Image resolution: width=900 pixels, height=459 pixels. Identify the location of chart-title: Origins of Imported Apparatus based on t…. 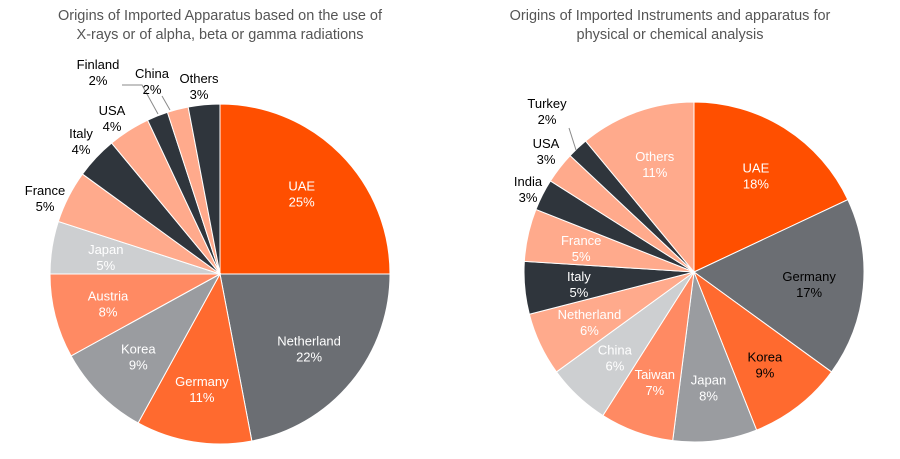
(220, 26).